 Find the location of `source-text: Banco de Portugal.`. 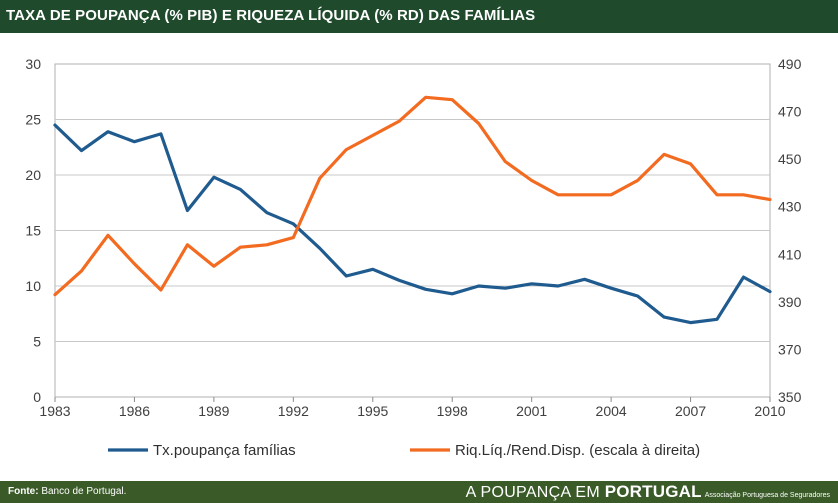

source-text: Banco de Portugal. is located at coordinates (84, 491).